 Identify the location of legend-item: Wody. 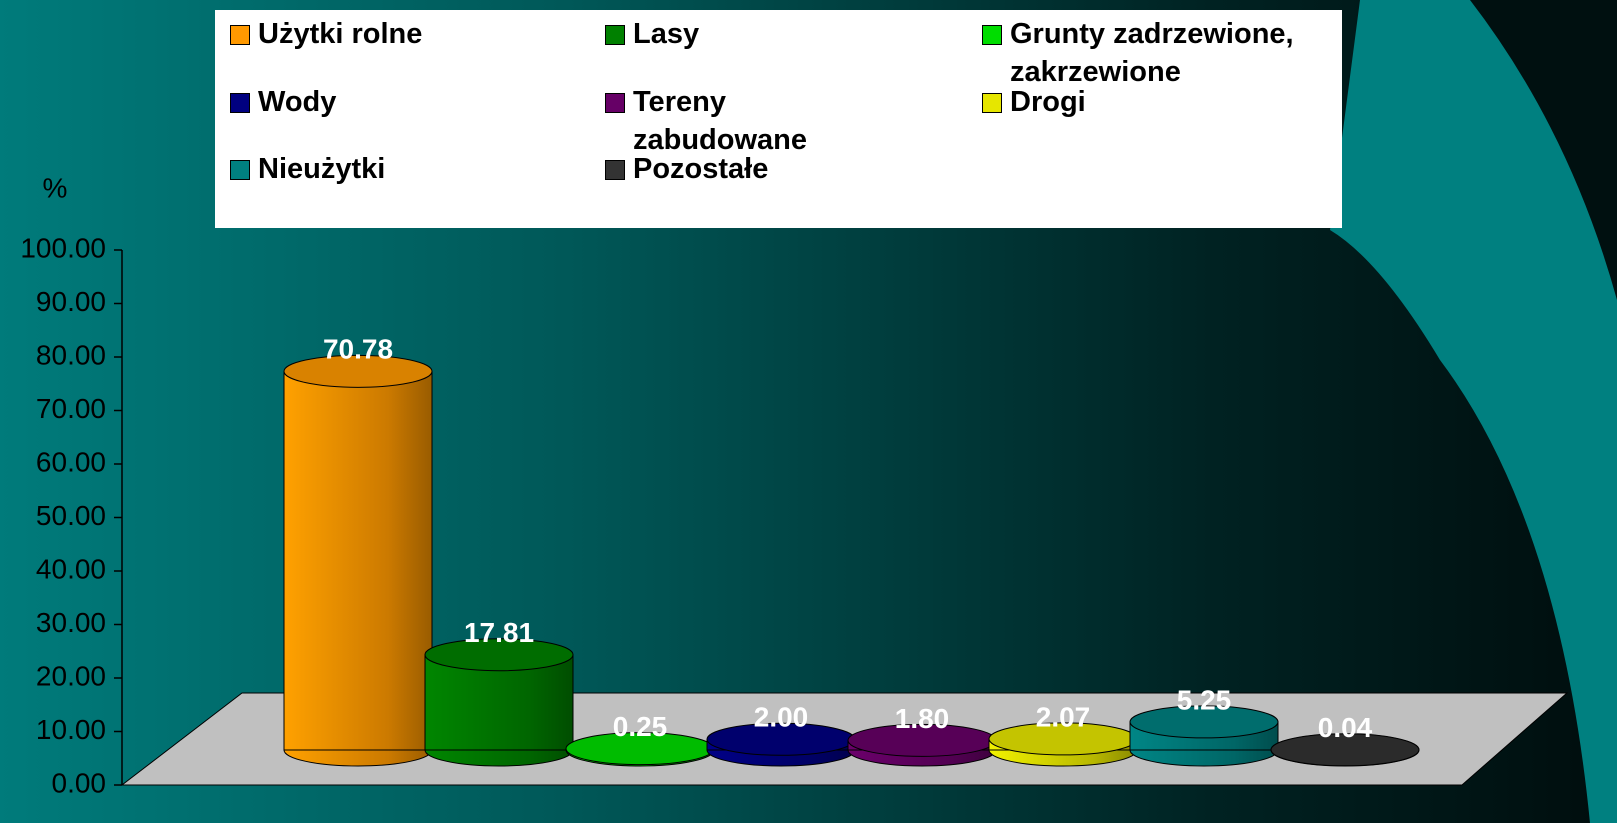
(355, 102).